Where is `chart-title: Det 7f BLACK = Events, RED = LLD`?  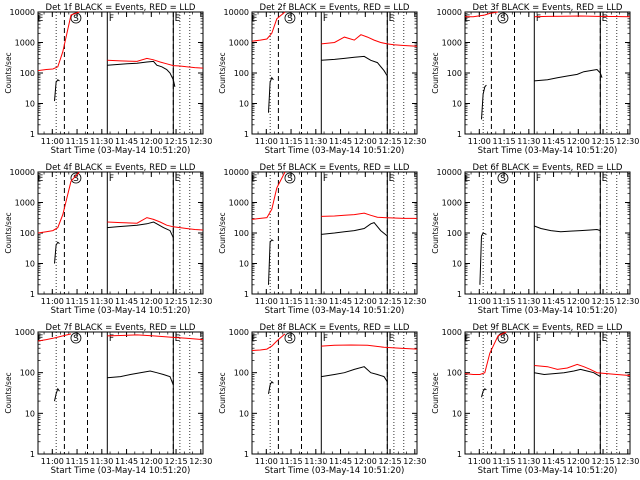
chart-title: Det 7f BLACK = Events, RED = LLD is located at coordinates (121, 328).